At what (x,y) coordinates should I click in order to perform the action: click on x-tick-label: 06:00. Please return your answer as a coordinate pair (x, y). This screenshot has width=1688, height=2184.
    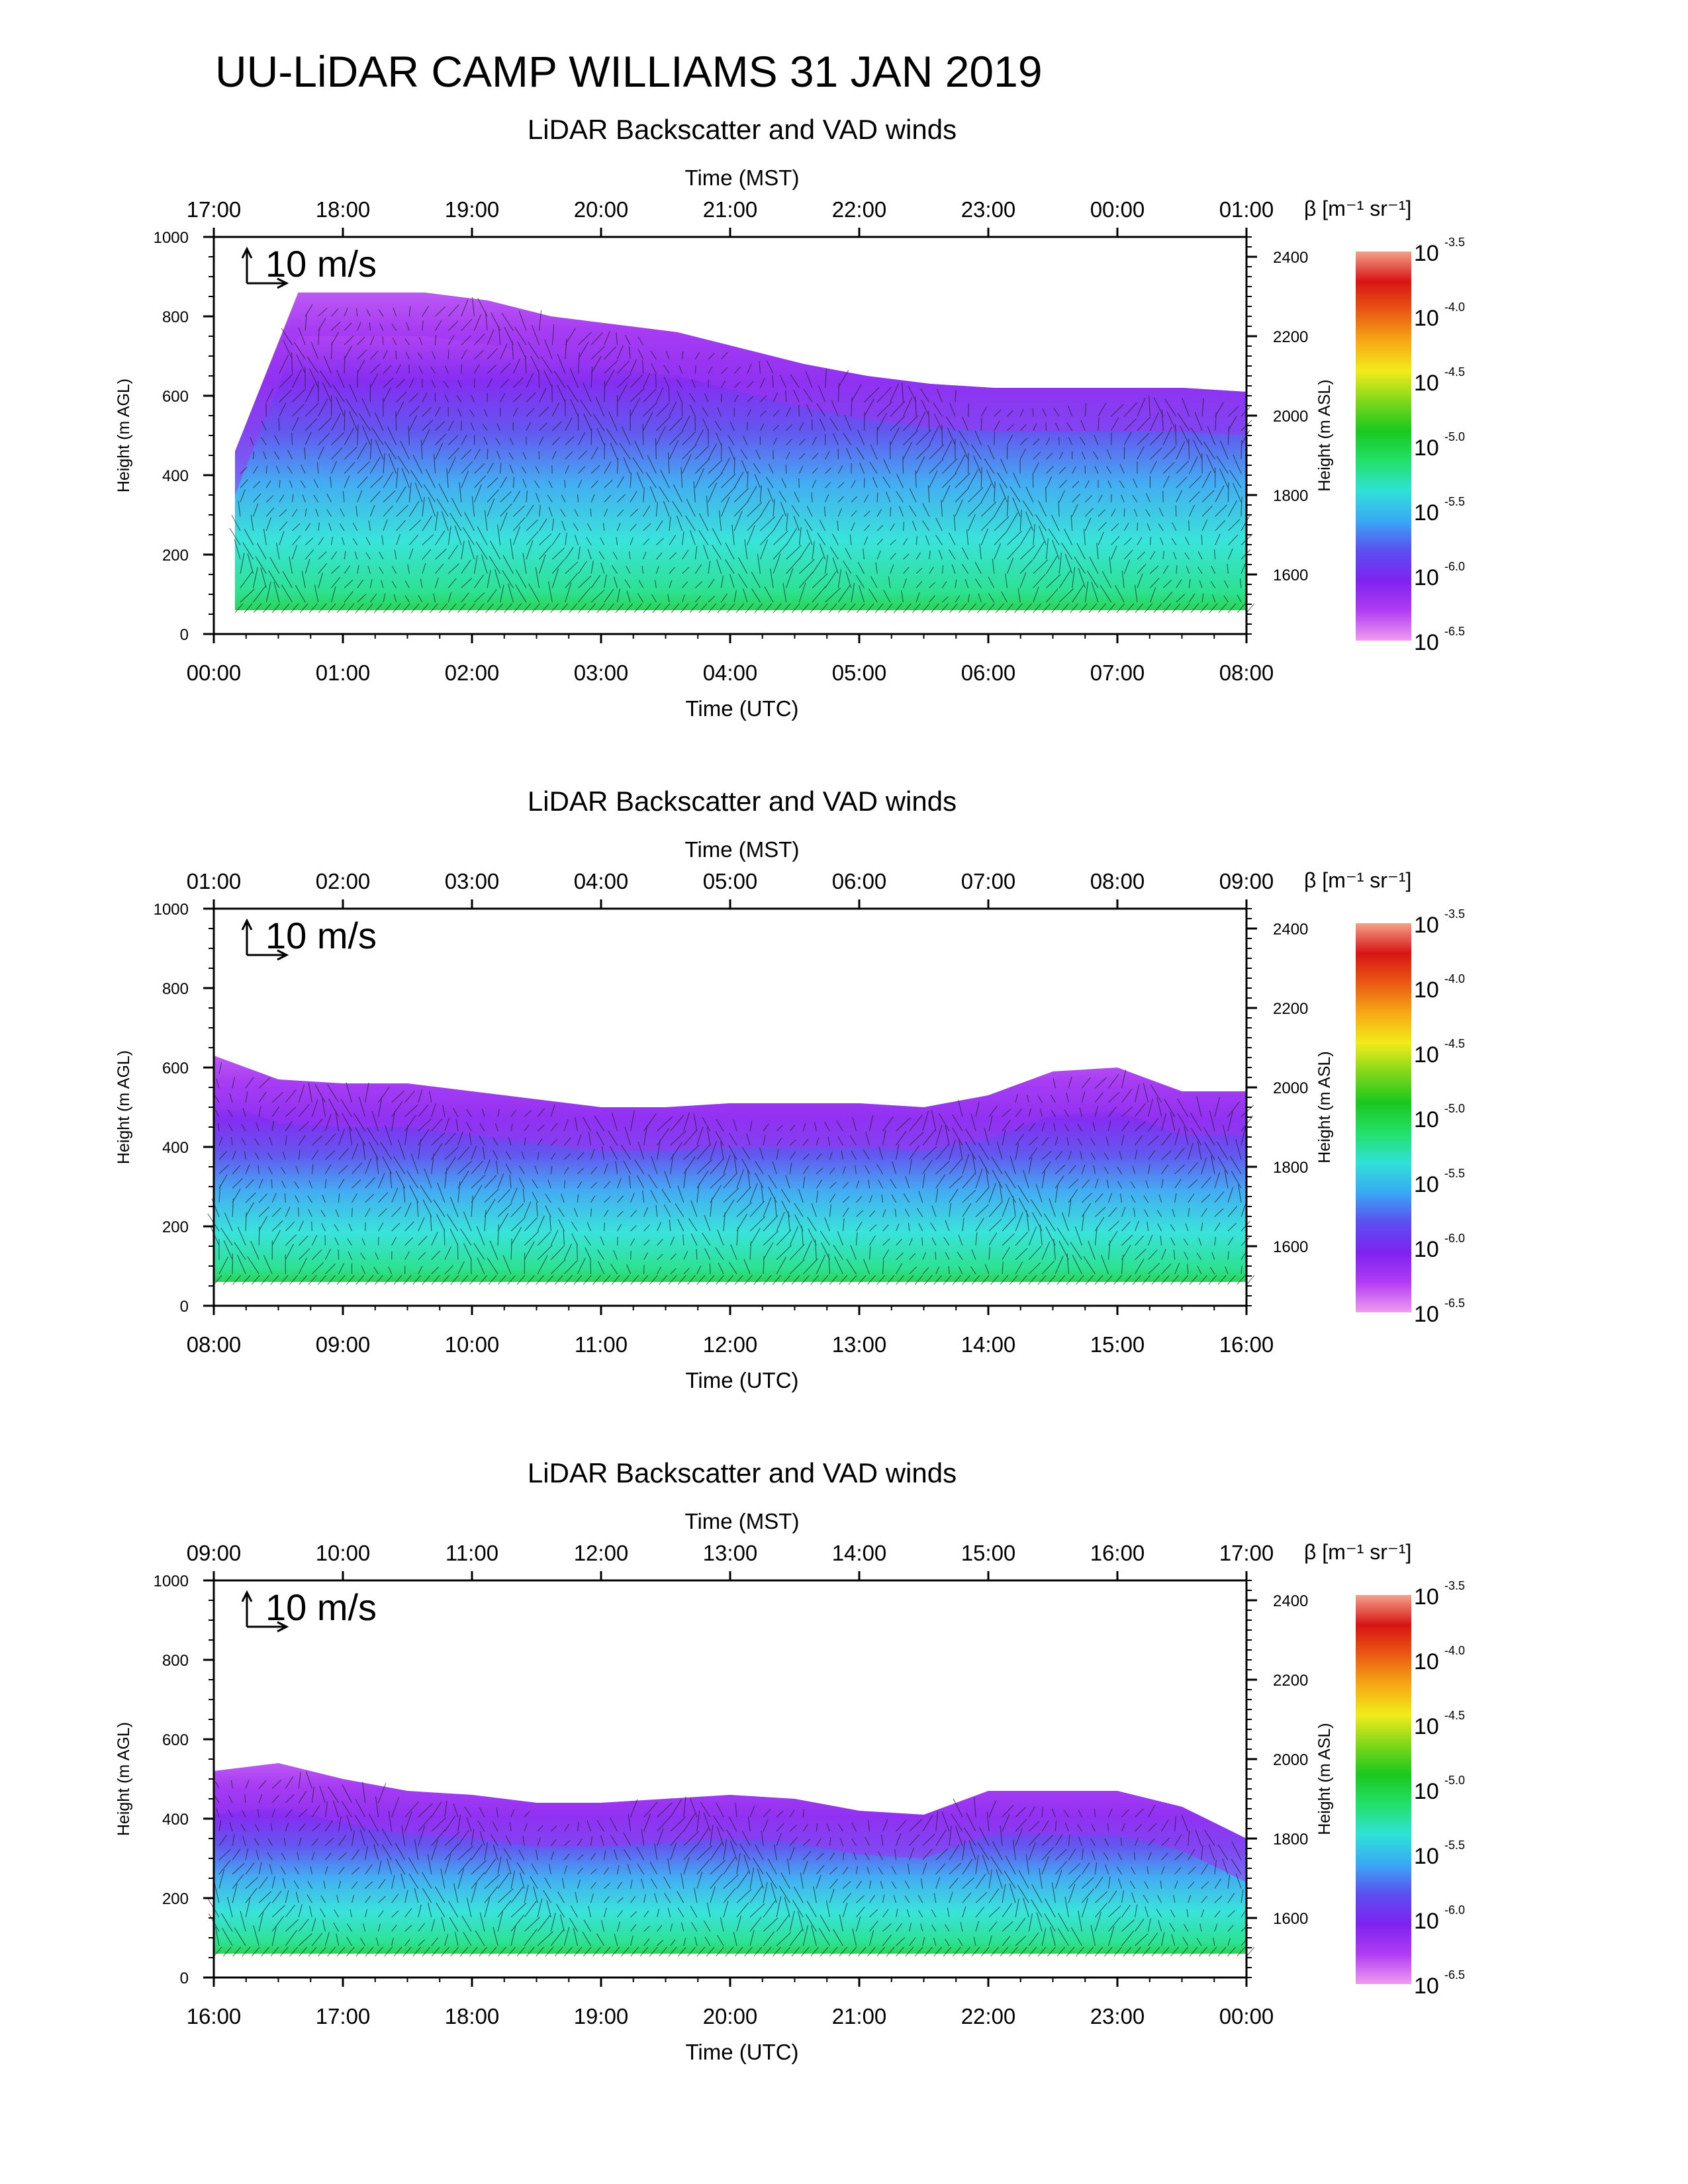
    Looking at the image, I should click on (988, 672).